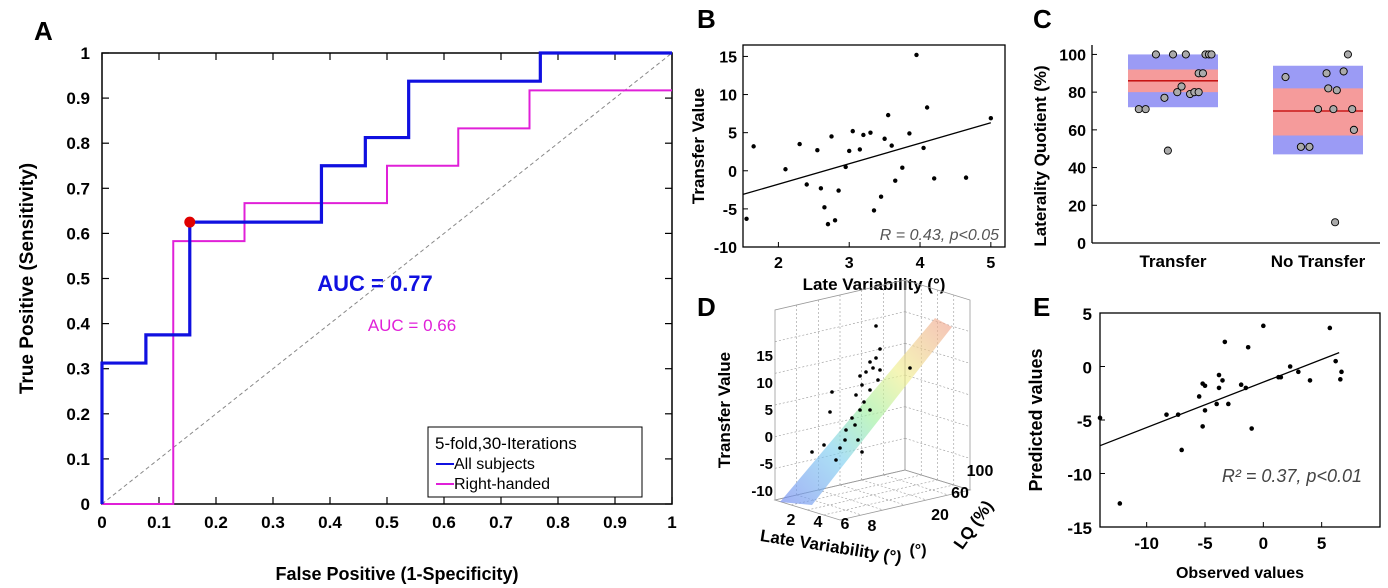 This screenshot has height=588, width=1388. What do you see at coordinates (78, 369) in the screenshot?
I see `y-tick-label: 0.3` at bounding box center [78, 369].